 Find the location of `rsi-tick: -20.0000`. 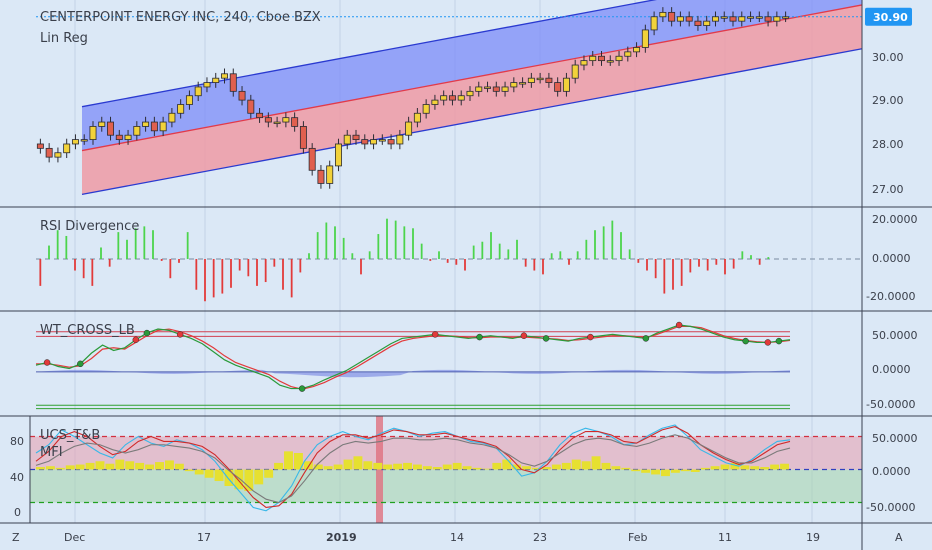

rsi-tick: -20.0000 is located at coordinates (890, 296).